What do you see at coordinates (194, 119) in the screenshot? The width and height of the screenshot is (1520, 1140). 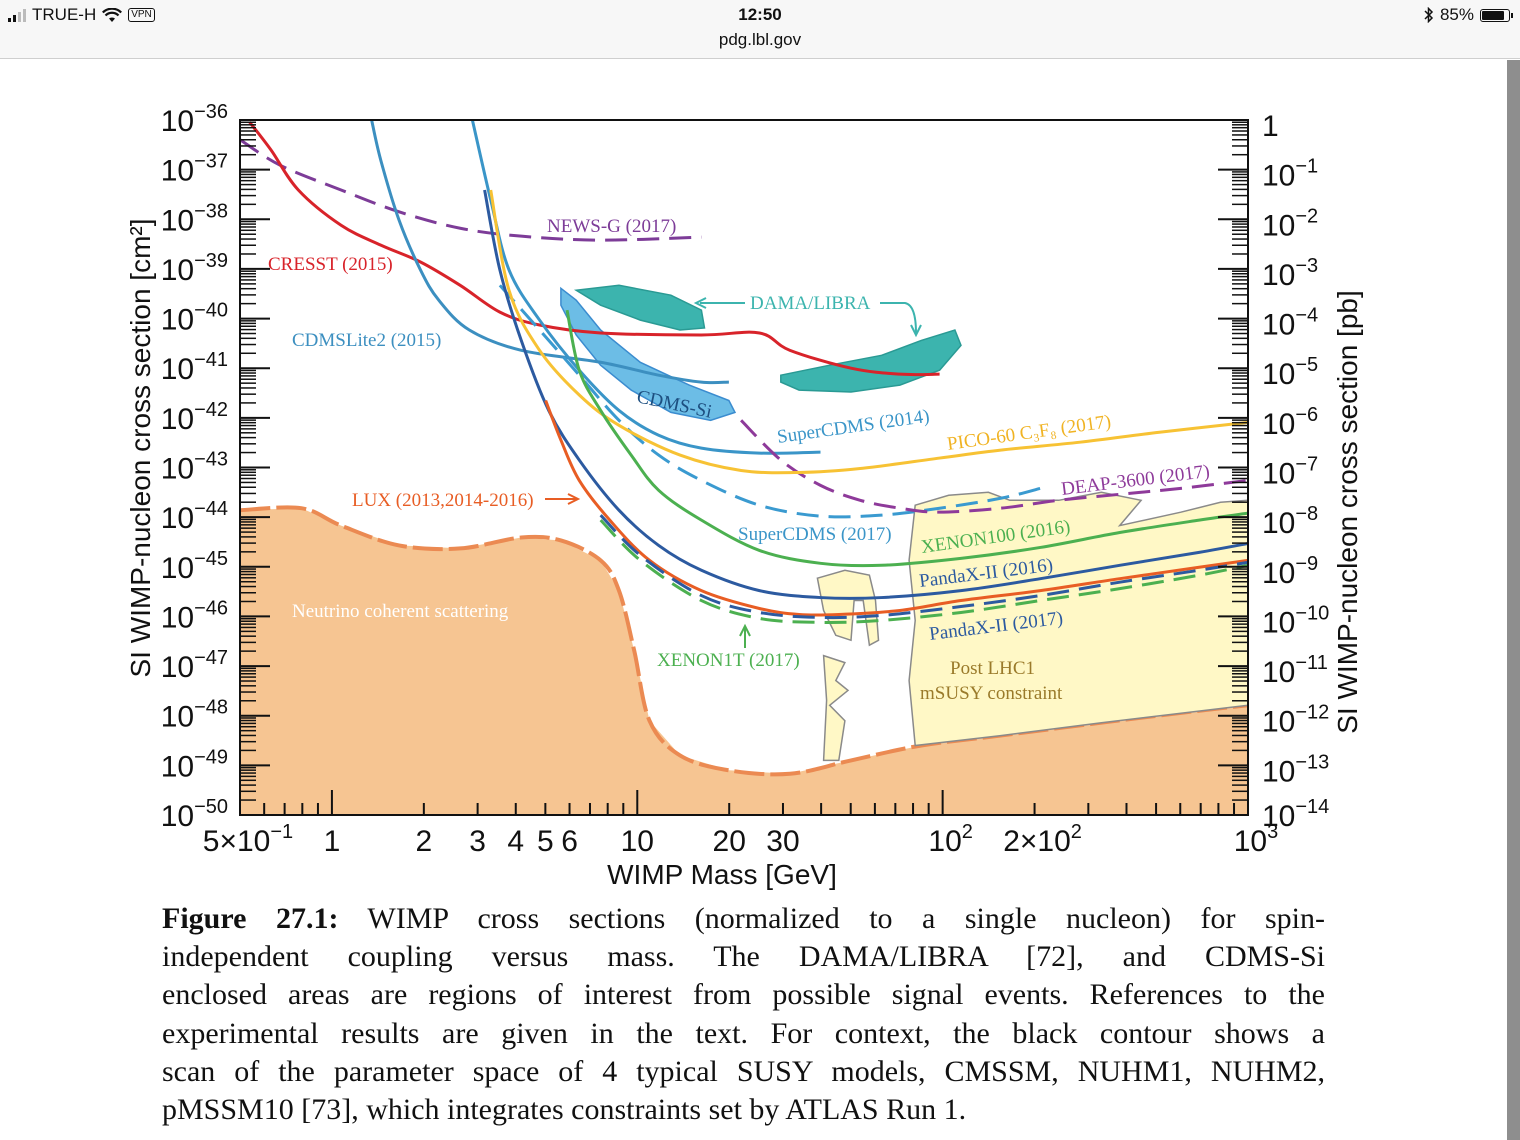 I see `y-tick-label-left: 10−36` at bounding box center [194, 119].